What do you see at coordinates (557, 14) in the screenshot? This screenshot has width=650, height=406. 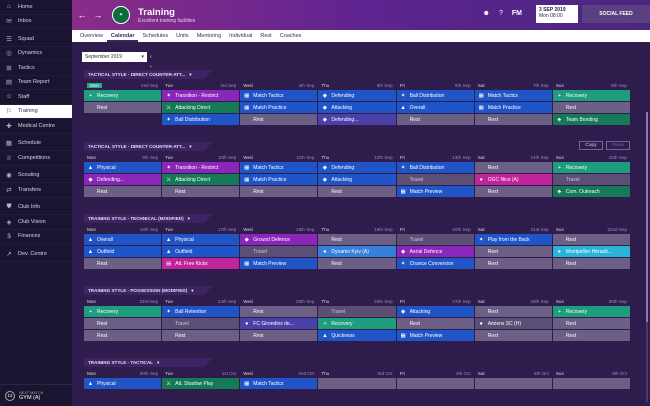 I see `date-continue-box: 3 SEP 2019 Mon 08:00` at bounding box center [557, 14].